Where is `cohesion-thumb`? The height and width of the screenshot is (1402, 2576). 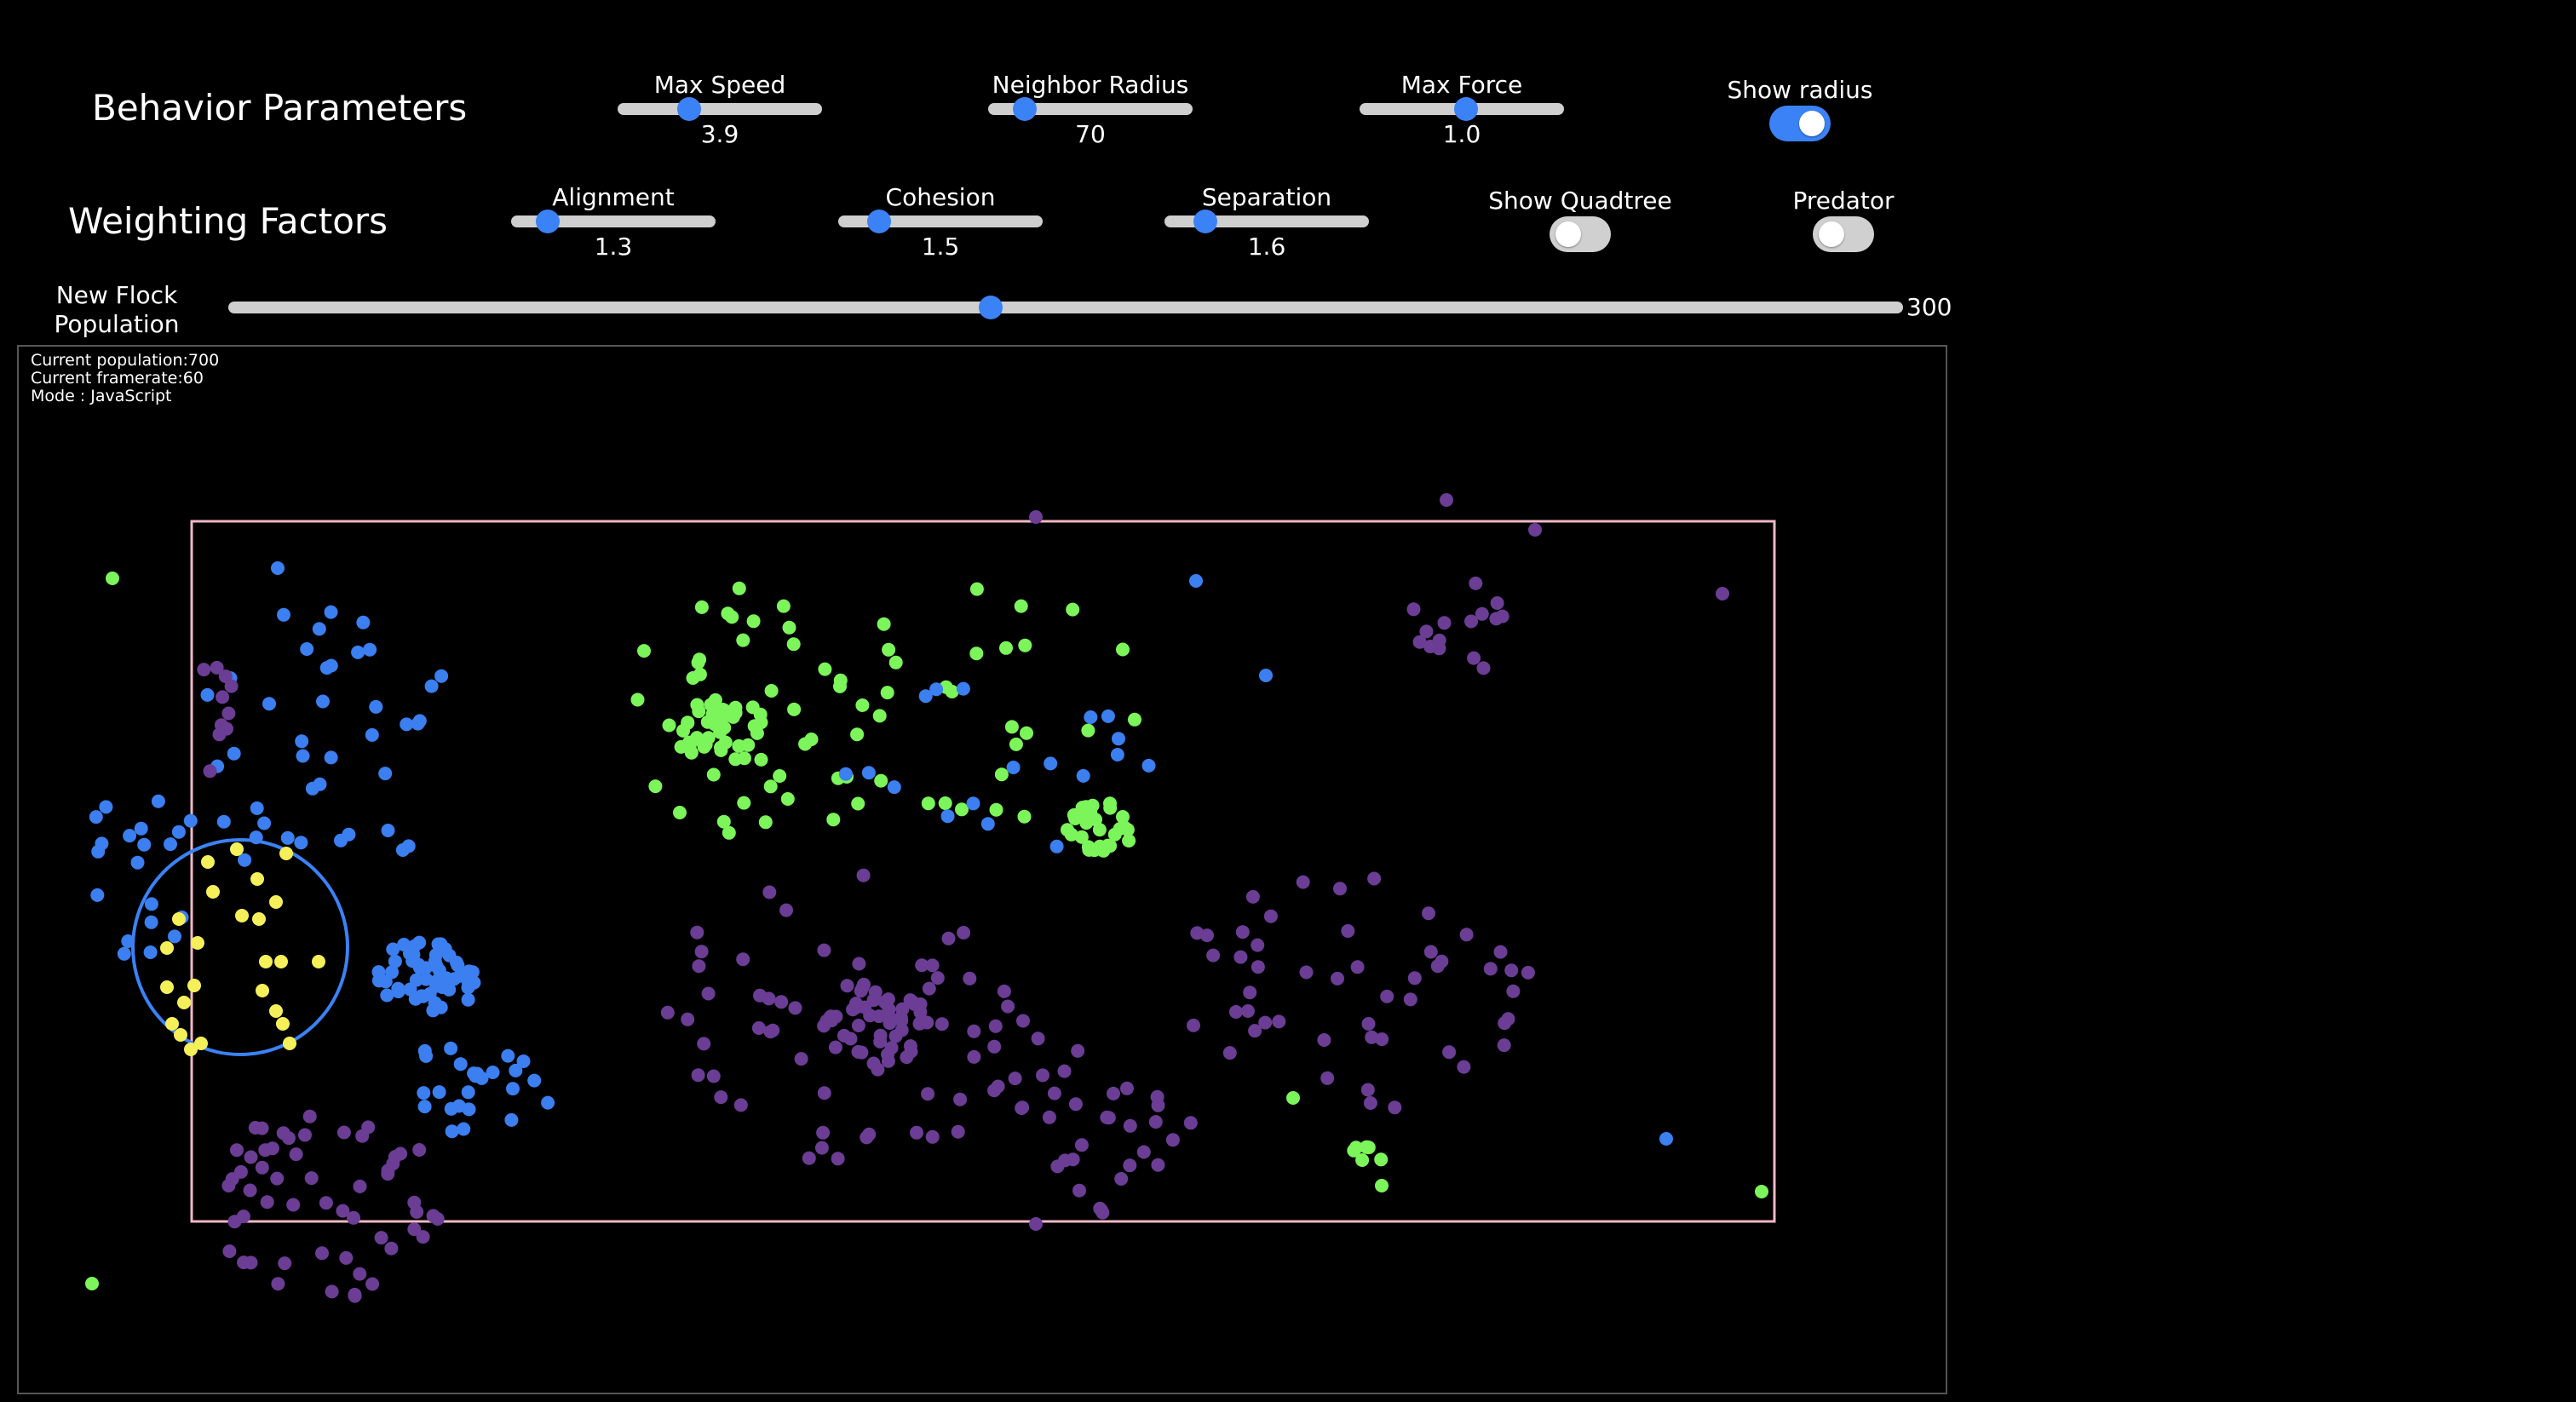
cohesion-thumb is located at coordinates (879, 221).